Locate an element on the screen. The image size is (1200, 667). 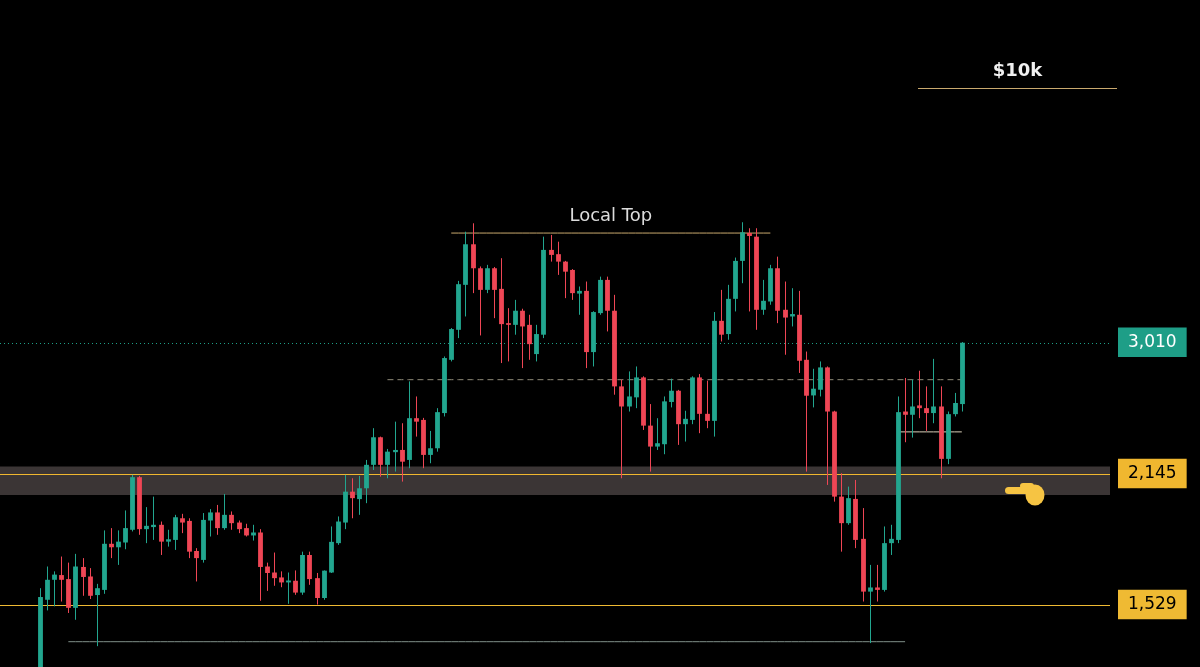
annotation: Local Top is located at coordinates (611, 215).